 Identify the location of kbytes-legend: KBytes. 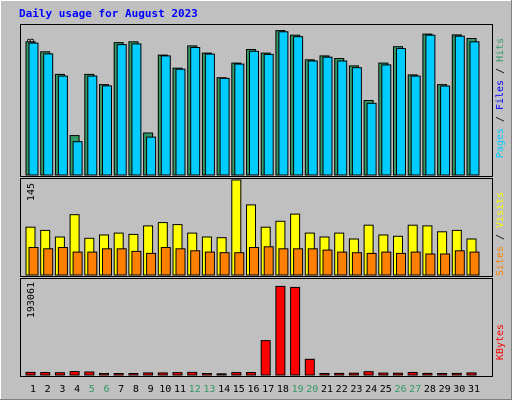
(500, 342).